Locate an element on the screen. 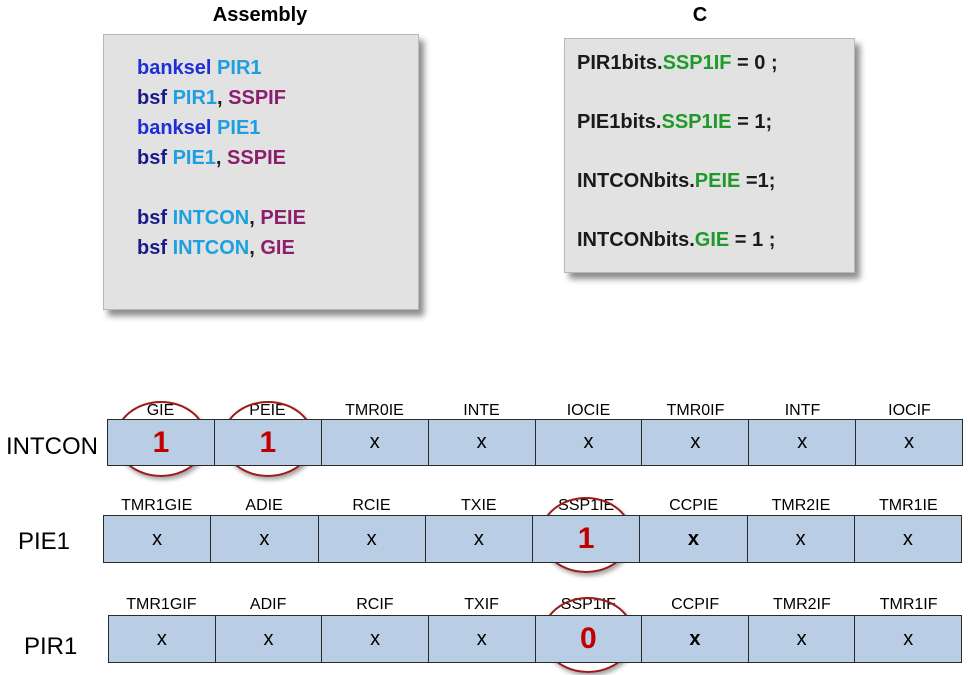 Image resolution: width=968 pixels, height=675 pixels. bit-label: CCPIE is located at coordinates (694, 505).